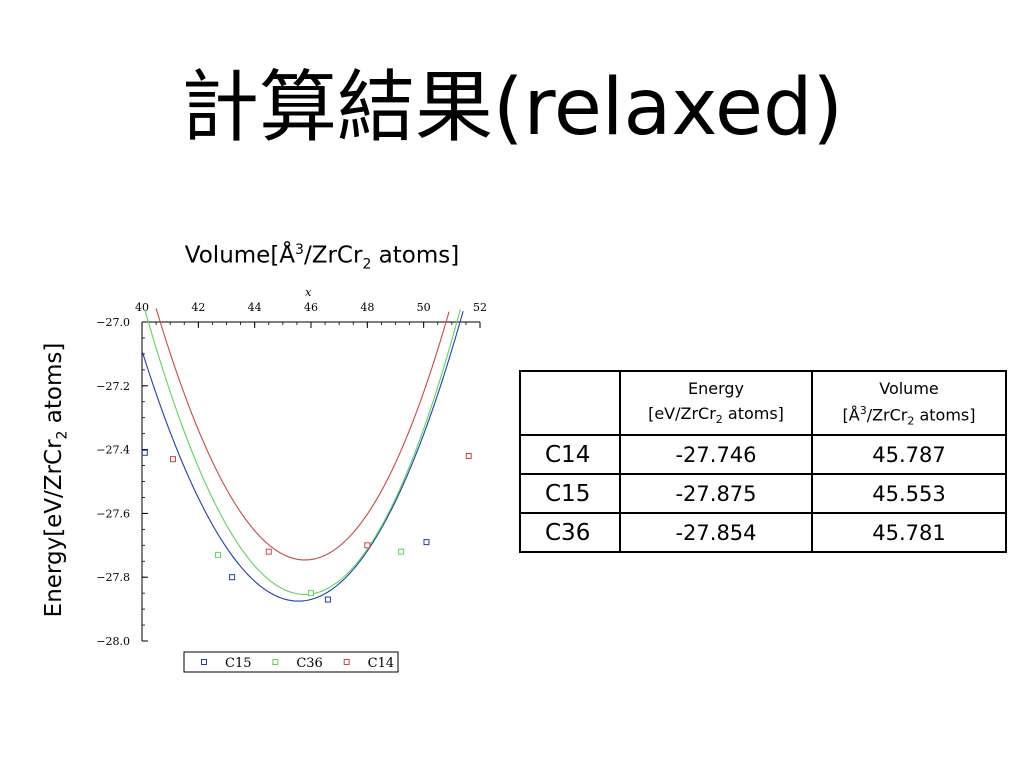 The width and height of the screenshot is (1024, 768). I want to click on volume-unit-prefix: [Å, so click(851, 414).